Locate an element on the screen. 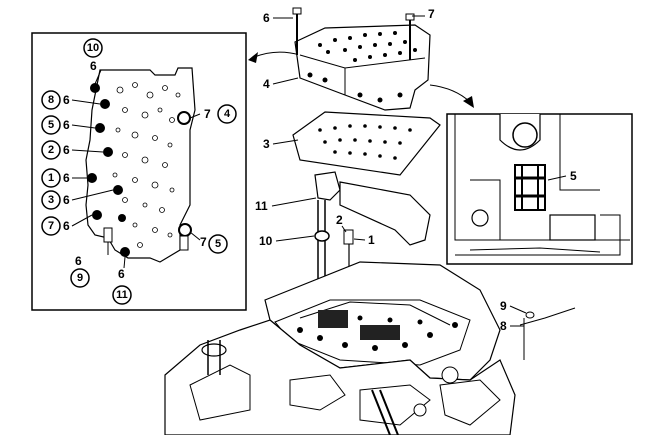  callout-9: 9 is located at coordinates (503, 306).